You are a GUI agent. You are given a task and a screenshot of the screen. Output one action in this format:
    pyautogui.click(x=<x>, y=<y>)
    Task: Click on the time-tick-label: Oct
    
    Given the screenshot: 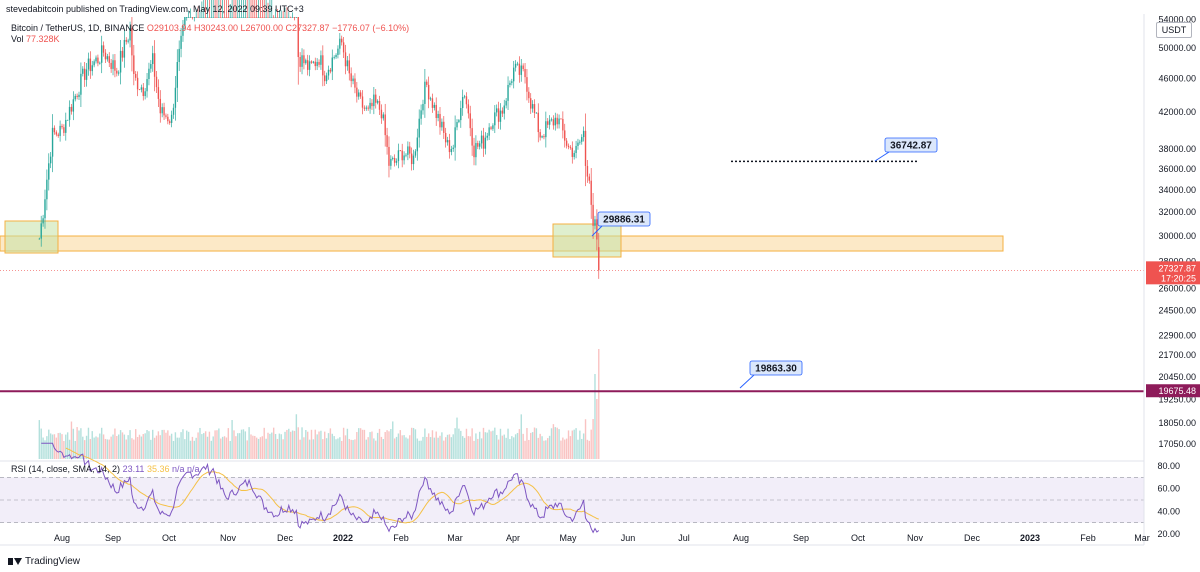 What is the action you would take?
    pyautogui.click(x=858, y=538)
    